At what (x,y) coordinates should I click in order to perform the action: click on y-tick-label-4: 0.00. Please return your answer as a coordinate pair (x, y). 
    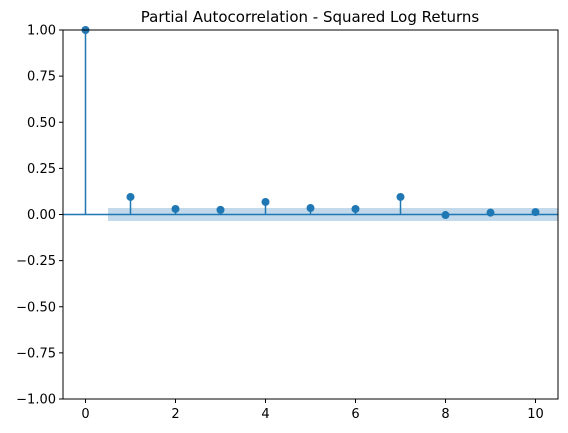
    Looking at the image, I should click on (41, 215).